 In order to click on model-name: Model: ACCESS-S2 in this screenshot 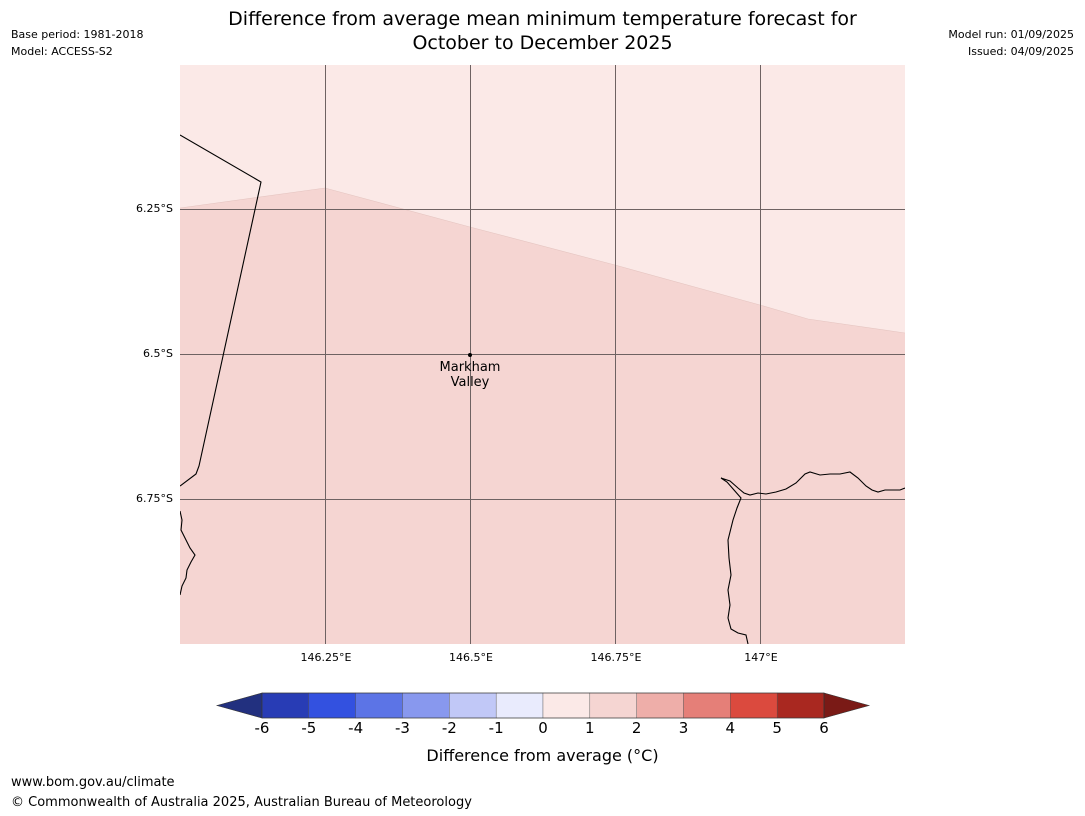, I will do `click(62, 51)`.